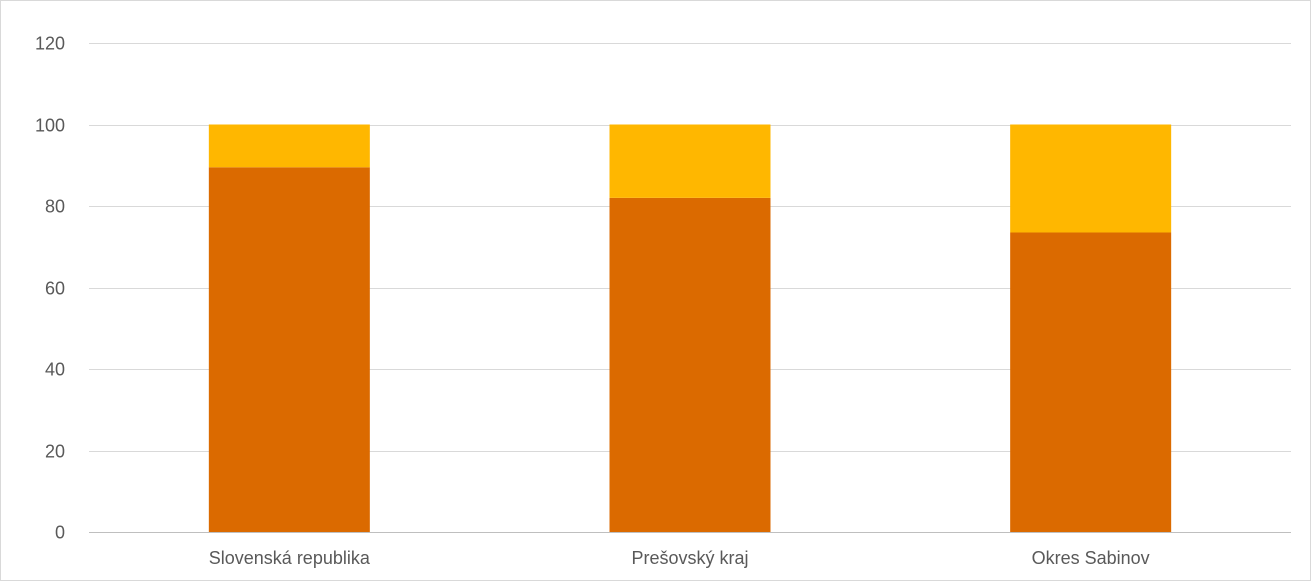 Image resolution: width=1311 pixels, height=581 pixels. What do you see at coordinates (55, 289) in the screenshot?
I see `y-tick-label: 60` at bounding box center [55, 289].